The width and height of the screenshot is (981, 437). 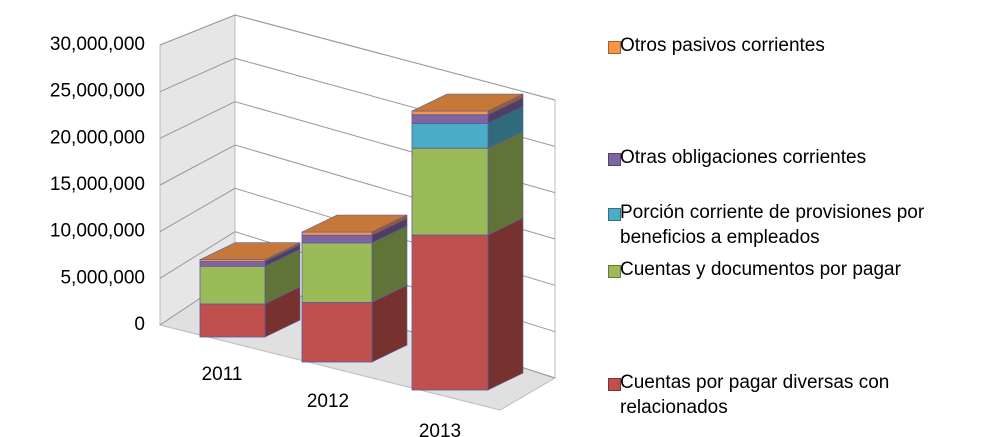 What do you see at coordinates (222, 374) in the screenshot?
I see `x-tick-label: 2011` at bounding box center [222, 374].